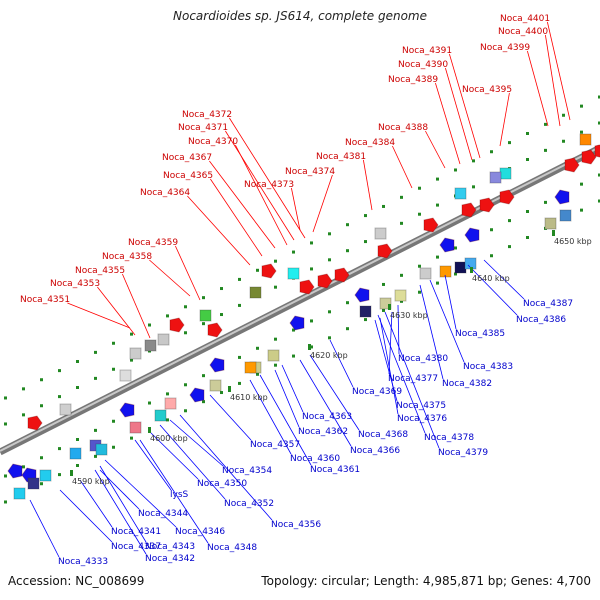 The width and height of the screenshot is (600, 600). I want to click on gene-label-reverse: Noca_4377, so click(413, 379).